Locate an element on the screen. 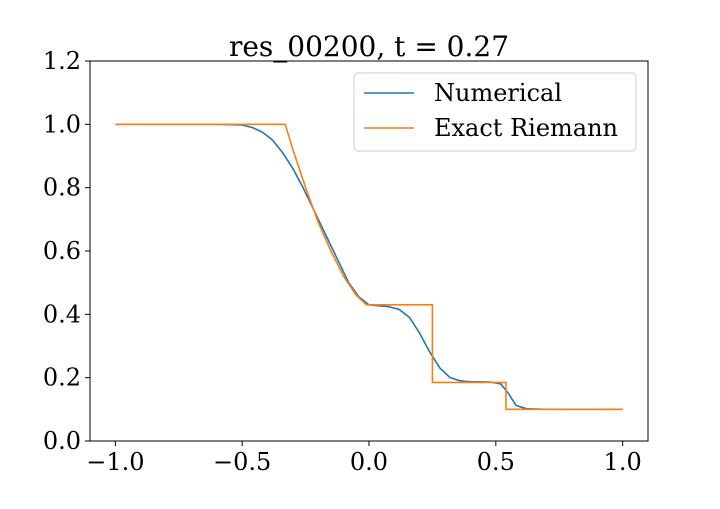 This screenshot has height=509, width=720. x-tick-label: 0.5 is located at coordinates (496, 462).